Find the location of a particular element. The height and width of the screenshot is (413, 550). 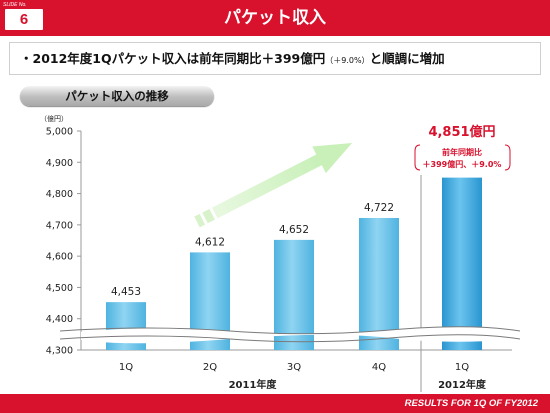

axis-break-line-top is located at coordinates (290, 330).